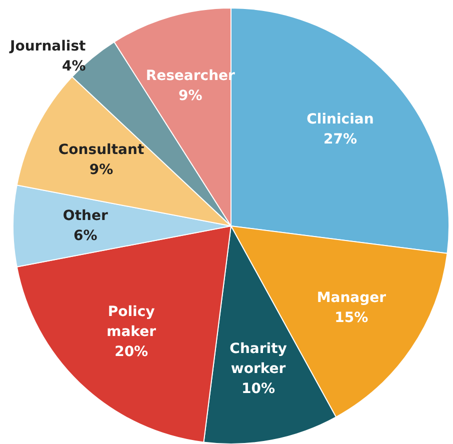  What do you see at coordinates (85, 216) in the screenshot?
I see `slice-label: Other` at bounding box center [85, 216].